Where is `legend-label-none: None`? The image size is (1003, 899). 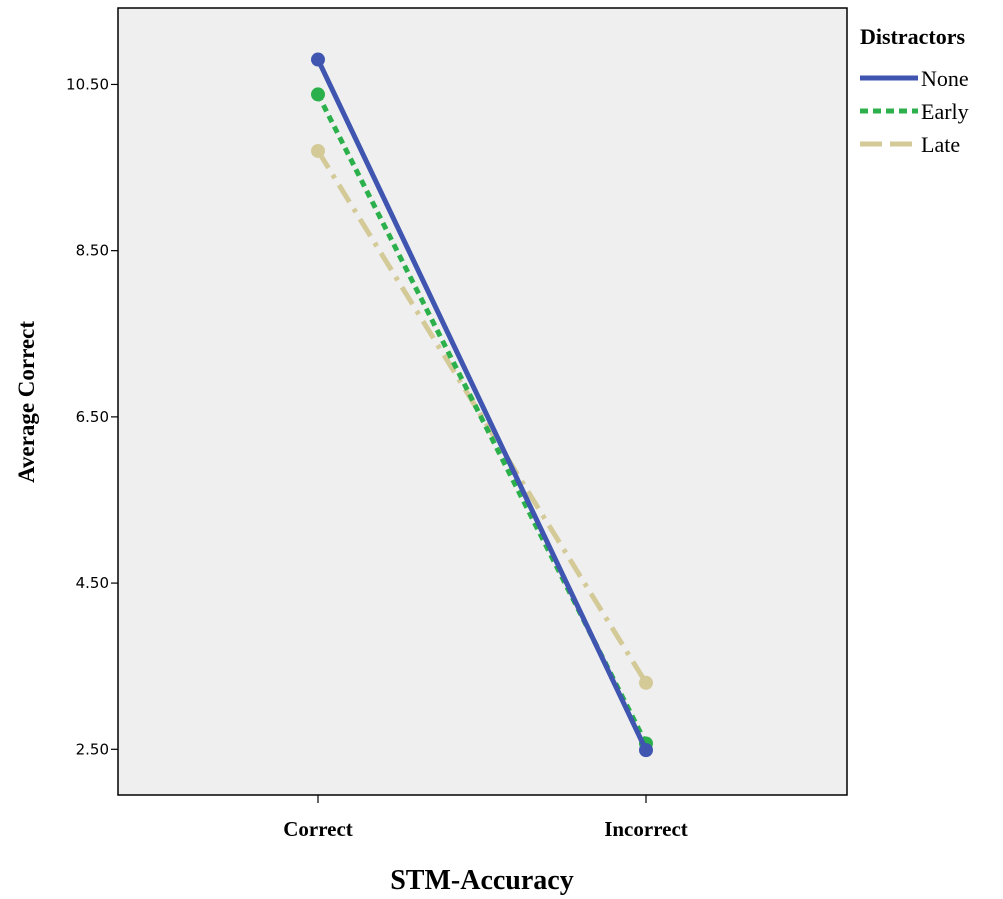
legend-label-none: None is located at coordinates (945, 78).